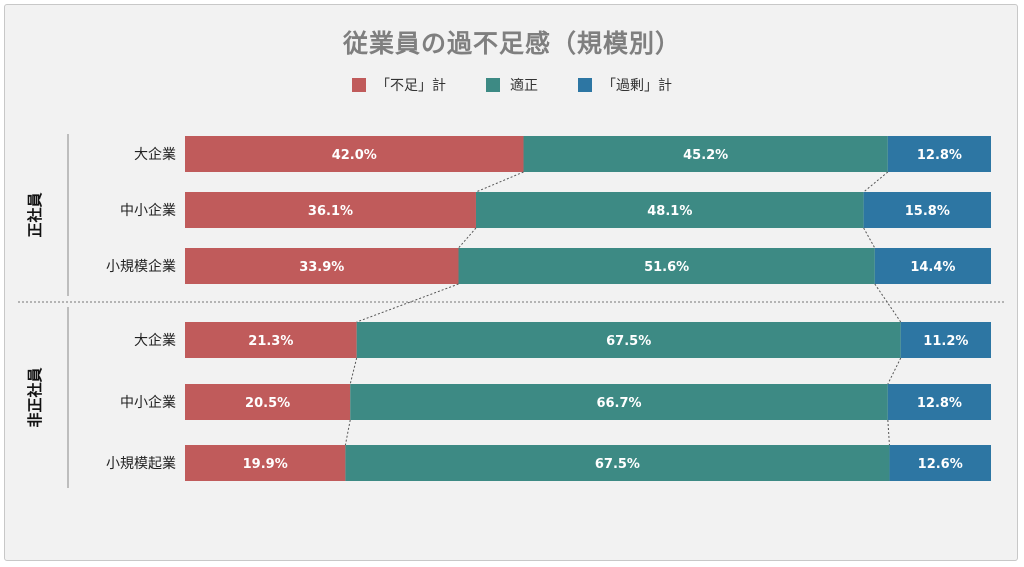 This screenshot has height=567, width=1024. I want to click on data-label: 48.1%, so click(669, 211).